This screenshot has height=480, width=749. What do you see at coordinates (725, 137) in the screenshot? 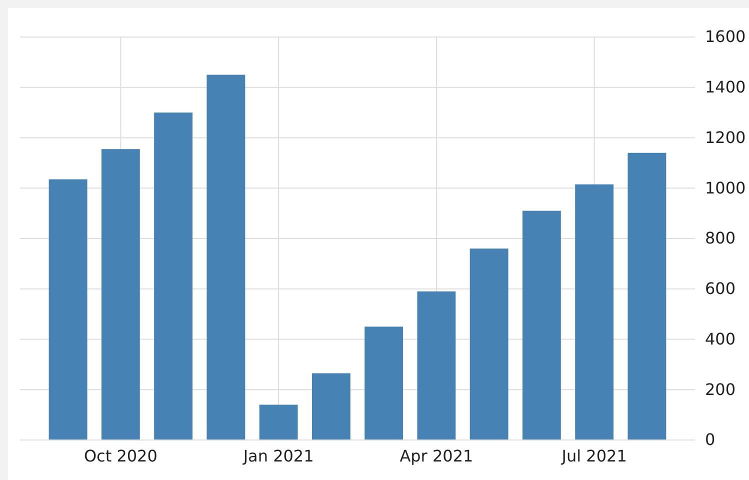
I see `y-tick-label: 1200` at bounding box center [725, 137].